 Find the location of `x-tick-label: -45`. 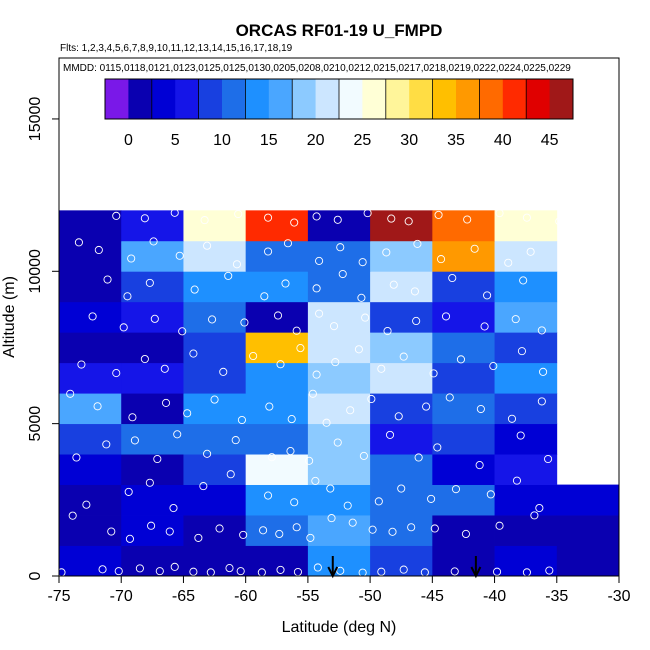

x-tick-label: -45 is located at coordinates (432, 596).